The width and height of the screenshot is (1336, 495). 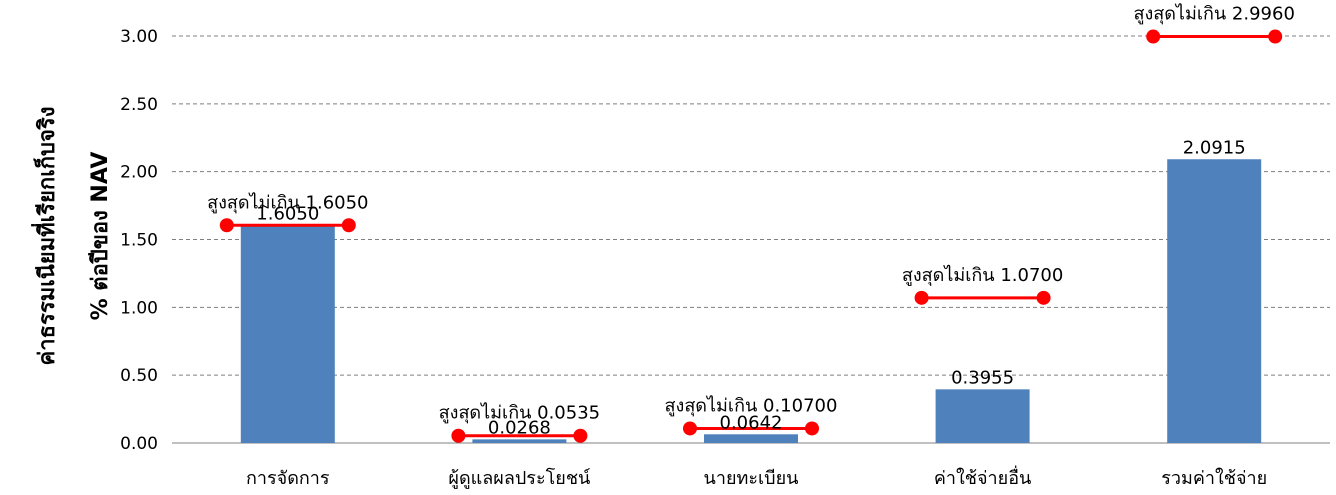 What do you see at coordinates (519, 413) in the screenshot?
I see `max-limit-label: สูงสุดไม่เกิน 0.0535` at bounding box center [519, 413].